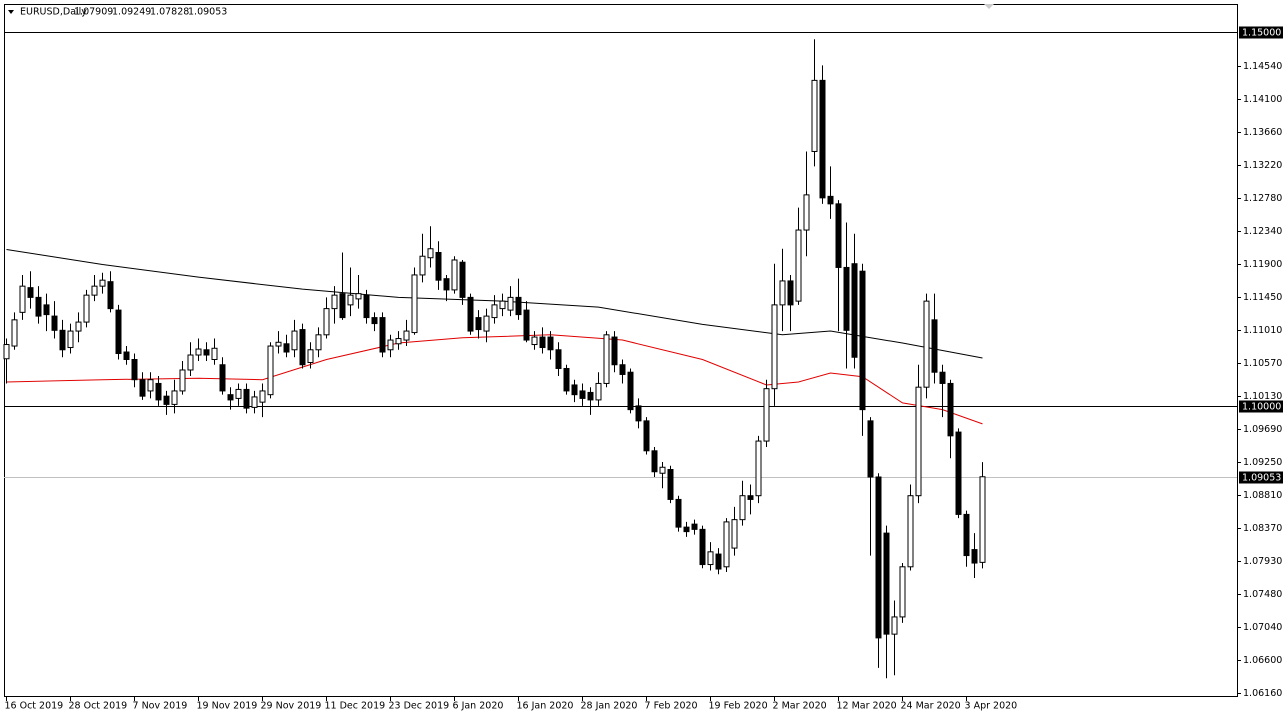 This screenshot has height=719, width=1286. Describe the element at coordinates (931, 706) in the screenshot. I see `x-tick-label: 24 Mar 2020` at that location.